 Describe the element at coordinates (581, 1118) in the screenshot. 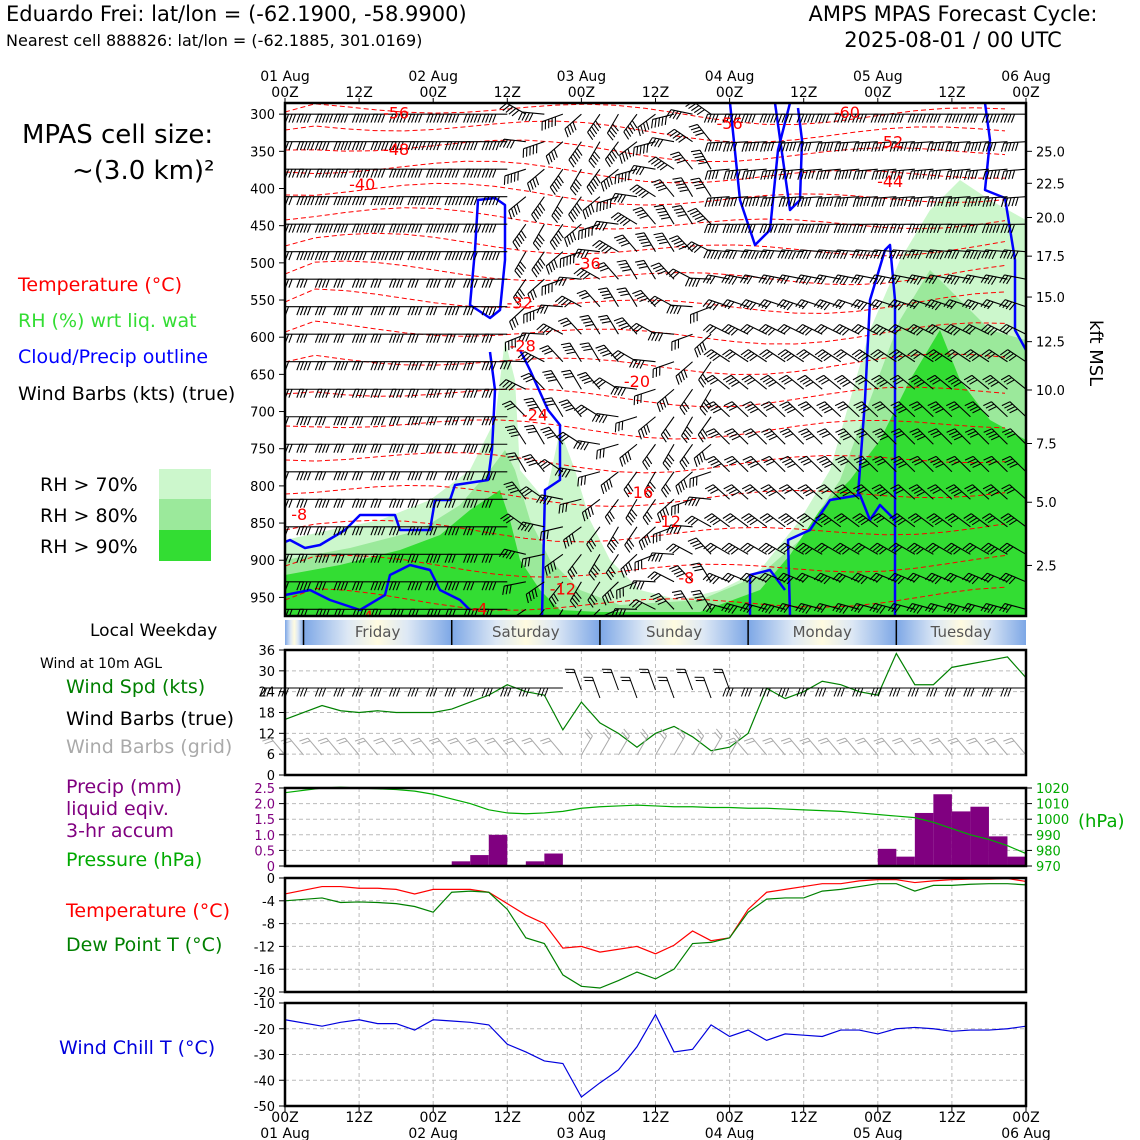

I see `bottom-hour-label-4: 00Z` at that location.